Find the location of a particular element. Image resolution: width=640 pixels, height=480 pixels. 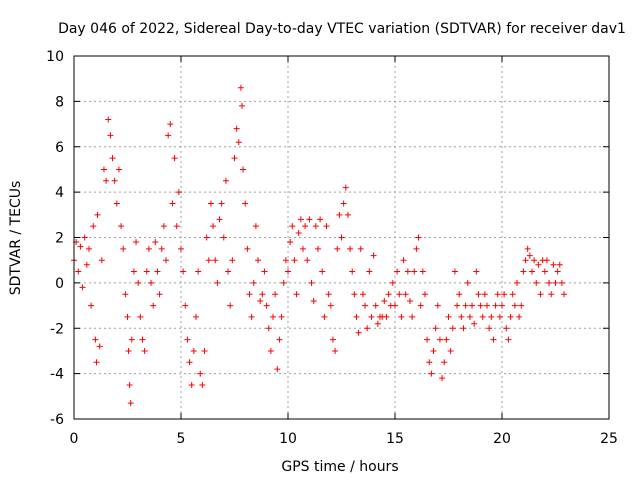

x-axis-label: GPS time / hours is located at coordinates (339, 467).